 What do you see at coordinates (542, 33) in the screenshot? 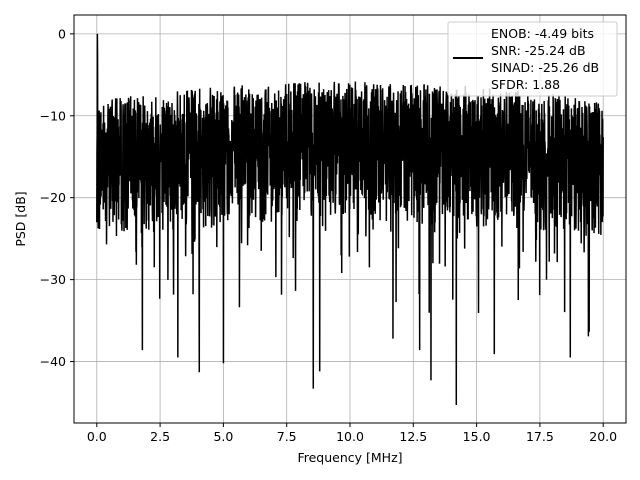
I see `legend-entry-enob: ENOB: -4.49 bits` at bounding box center [542, 33].